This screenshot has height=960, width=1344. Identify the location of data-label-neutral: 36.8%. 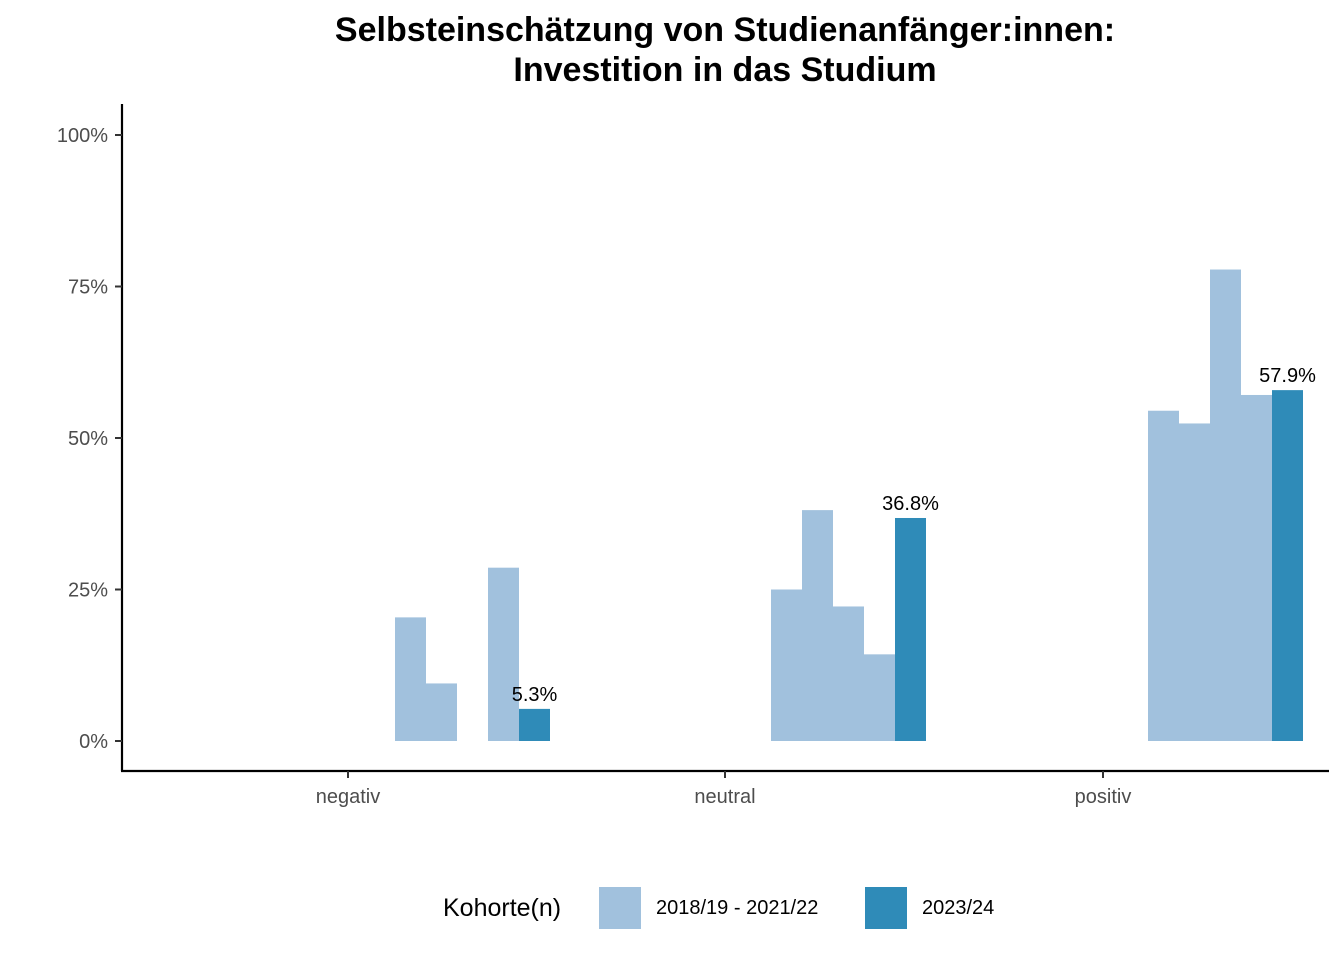
(910, 504).